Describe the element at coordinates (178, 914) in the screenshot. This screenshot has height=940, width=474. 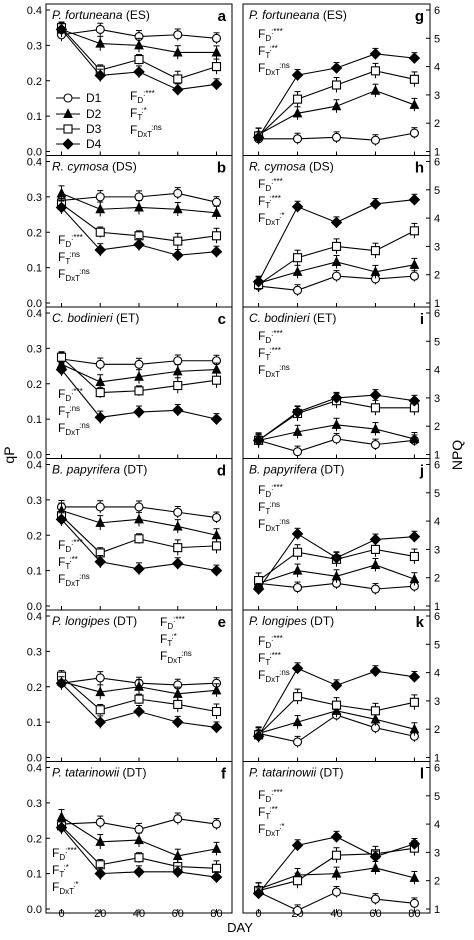
I see `x-tick-label: 60` at that location.